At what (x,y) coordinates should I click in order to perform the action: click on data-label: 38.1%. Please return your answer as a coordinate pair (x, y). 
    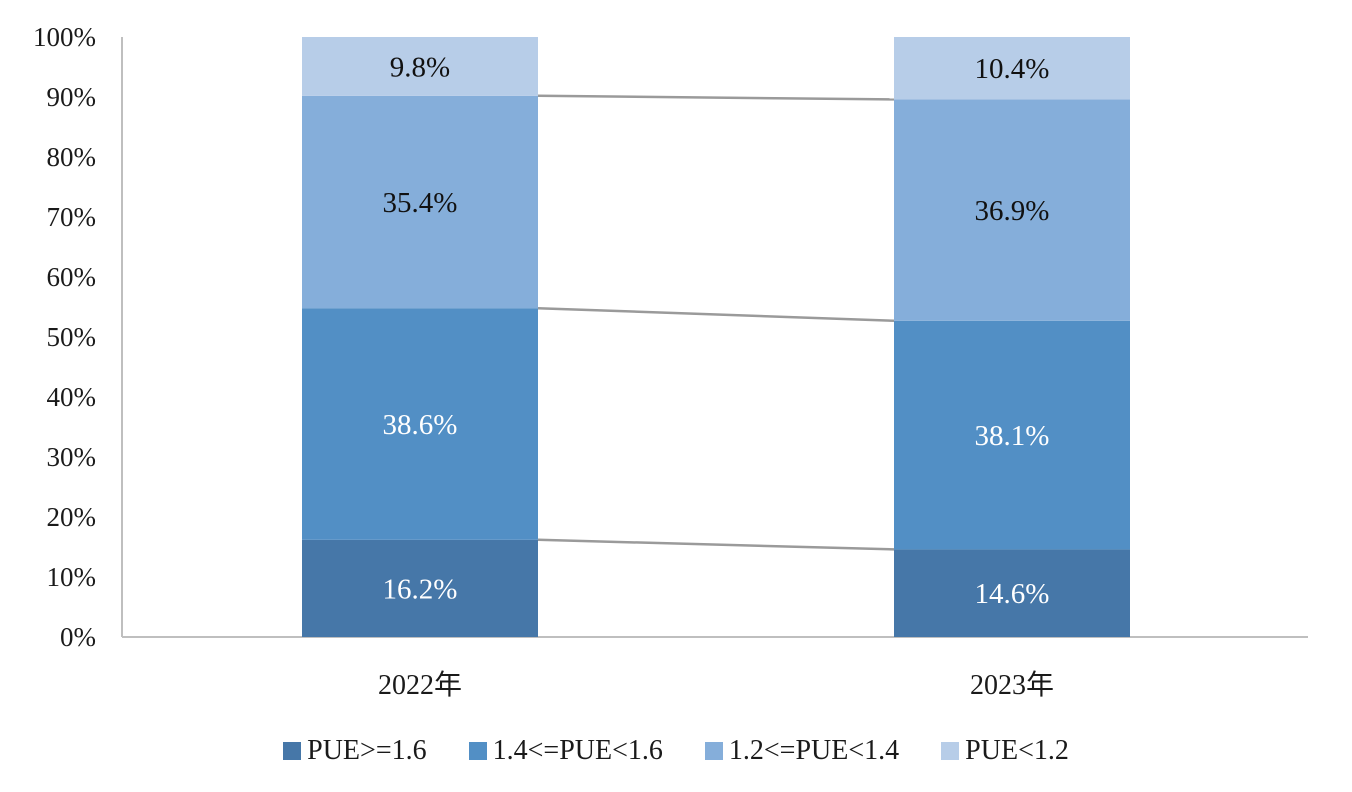
    Looking at the image, I should click on (1012, 436).